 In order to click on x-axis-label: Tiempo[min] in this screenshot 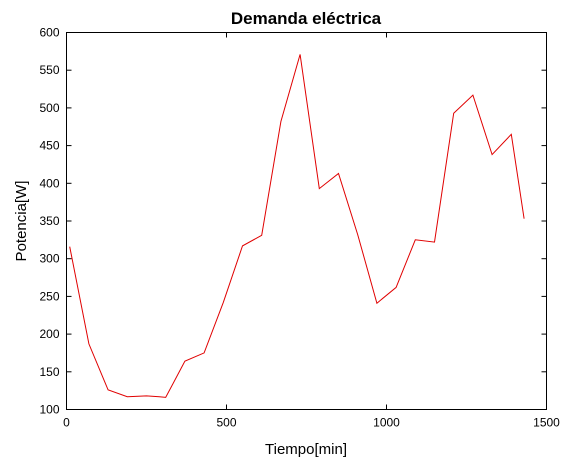, I will do `click(306, 449)`.